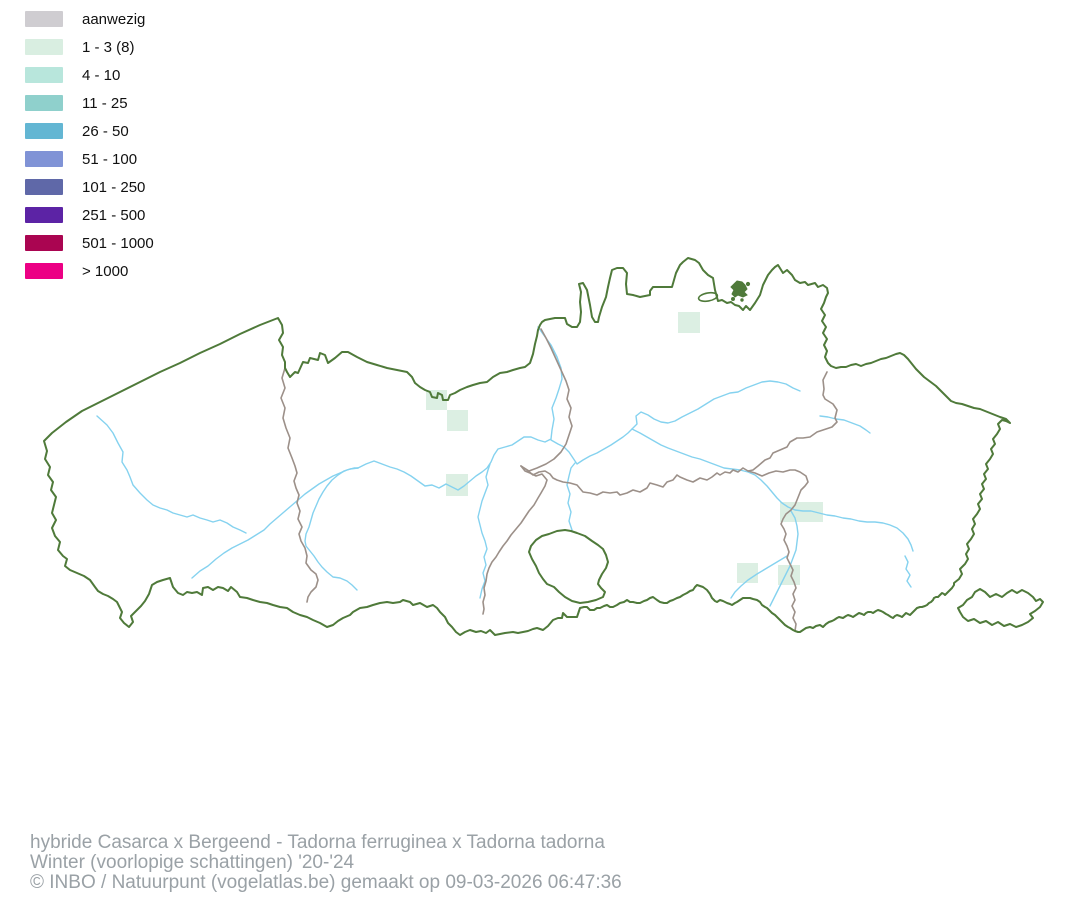  I want to click on legend-item: aanwezig, so click(89, 19).